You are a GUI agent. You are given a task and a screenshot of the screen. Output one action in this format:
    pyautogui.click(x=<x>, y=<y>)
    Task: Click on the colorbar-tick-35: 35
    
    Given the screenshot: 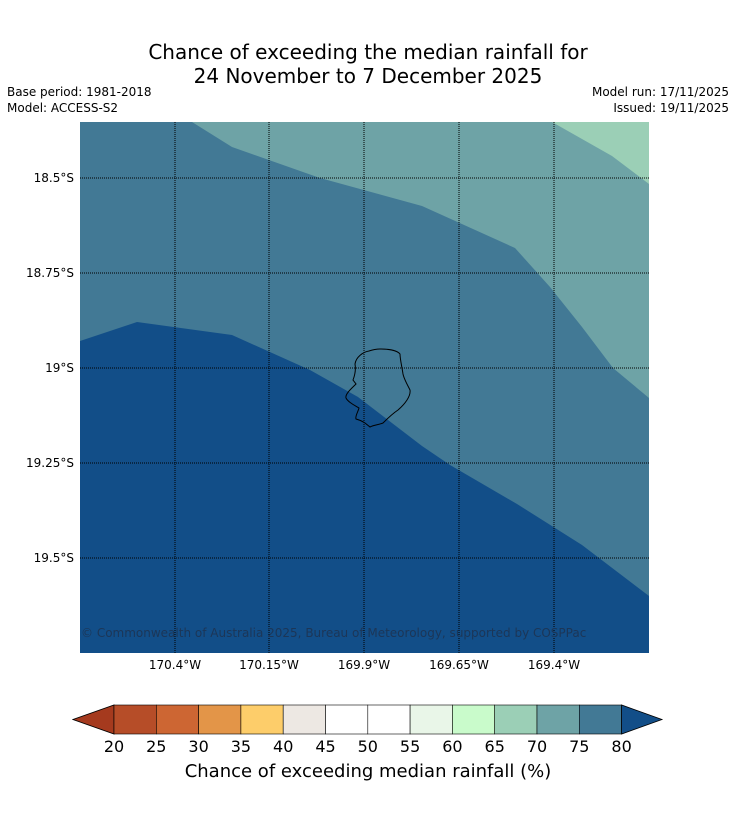 What is the action you would take?
    pyautogui.click(x=241, y=746)
    